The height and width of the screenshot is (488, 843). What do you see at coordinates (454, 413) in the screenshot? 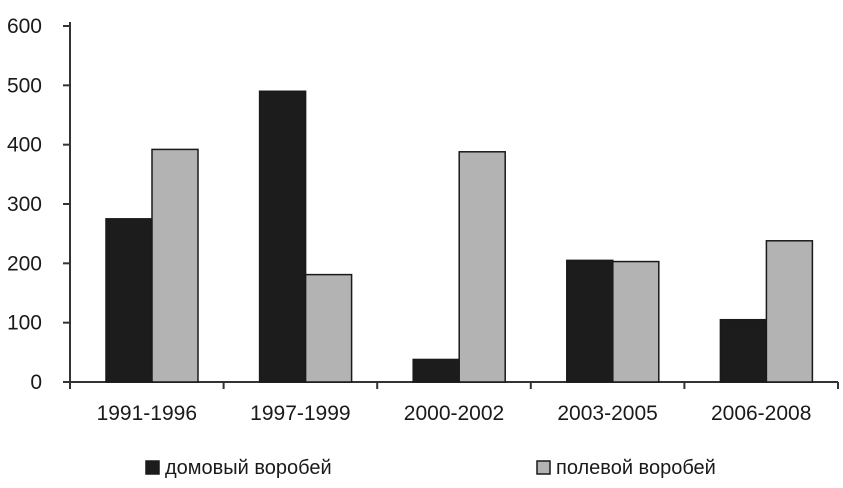
I see `x-tick-label: 2000-2002` at bounding box center [454, 413].